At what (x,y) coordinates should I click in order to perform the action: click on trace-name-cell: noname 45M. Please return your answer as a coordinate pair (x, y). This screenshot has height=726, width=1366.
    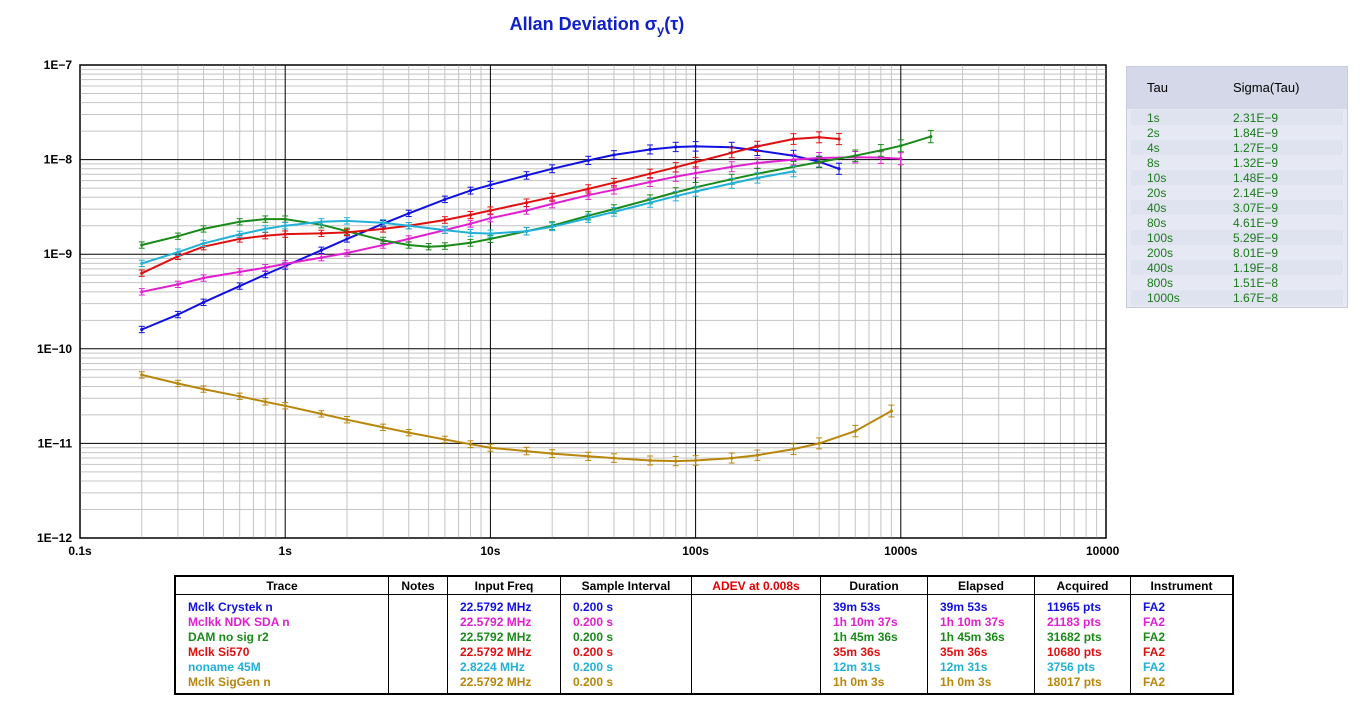
    Looking at the image, I should click on (281, 666).